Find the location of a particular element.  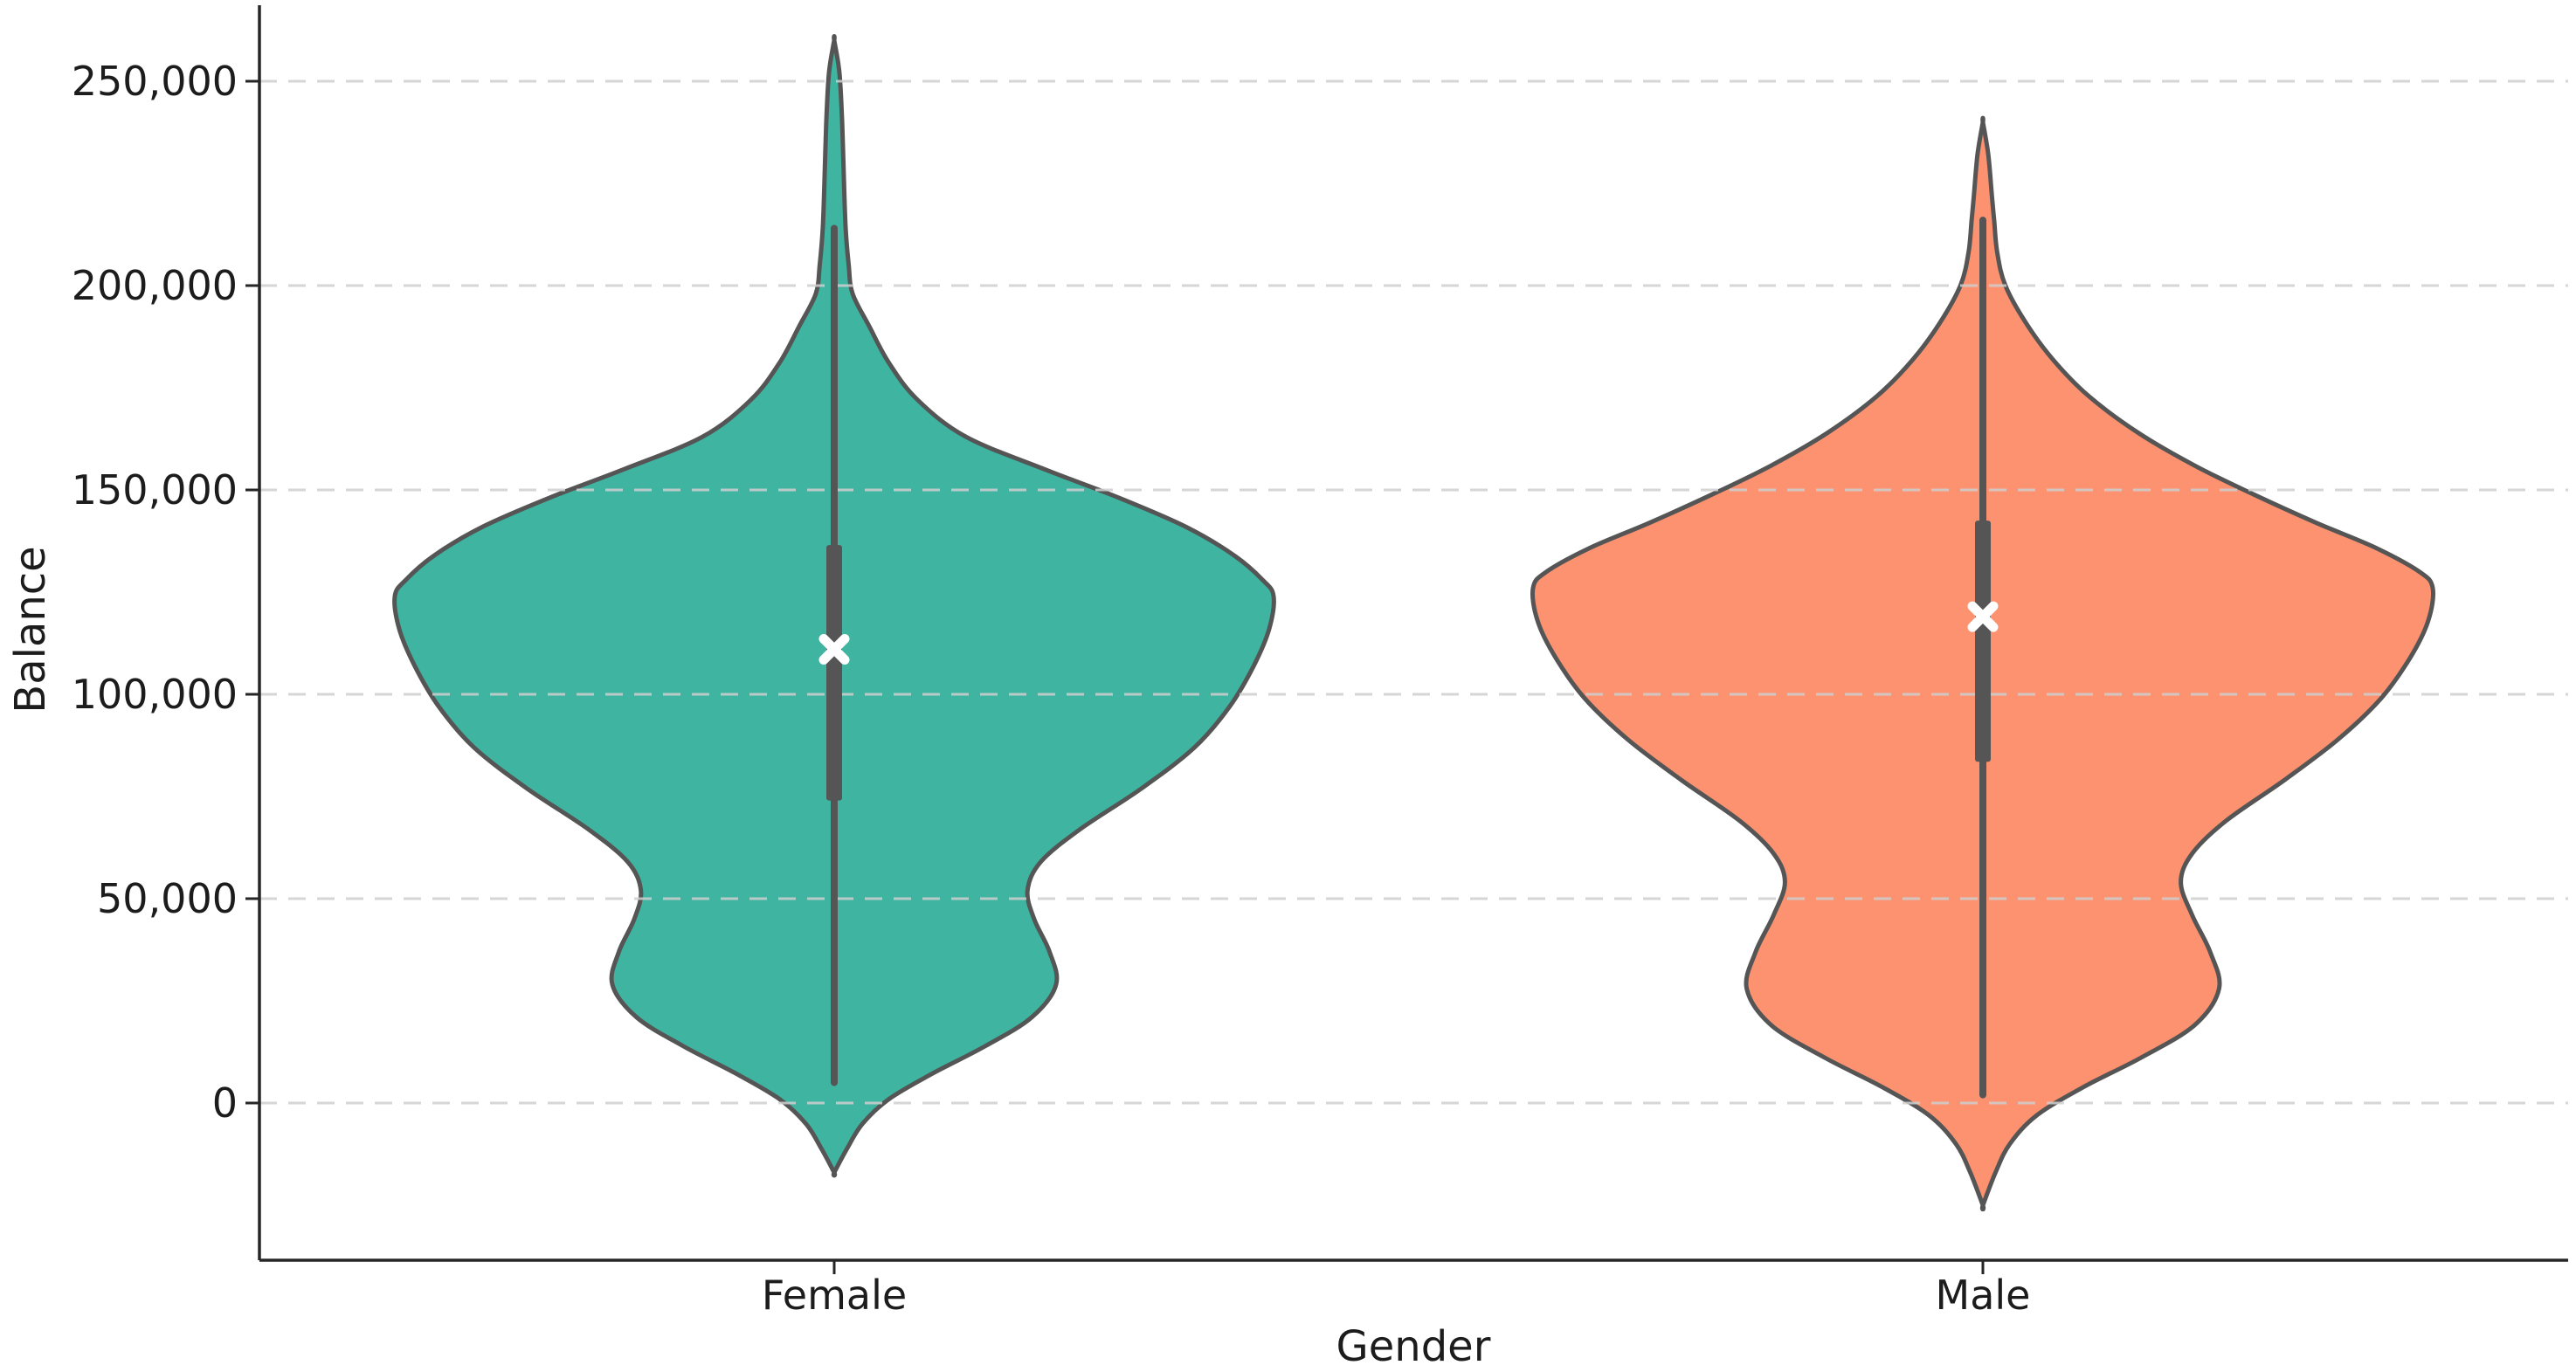

y-tick-label-150000: 150,000 is located at coordinates (154, 490).